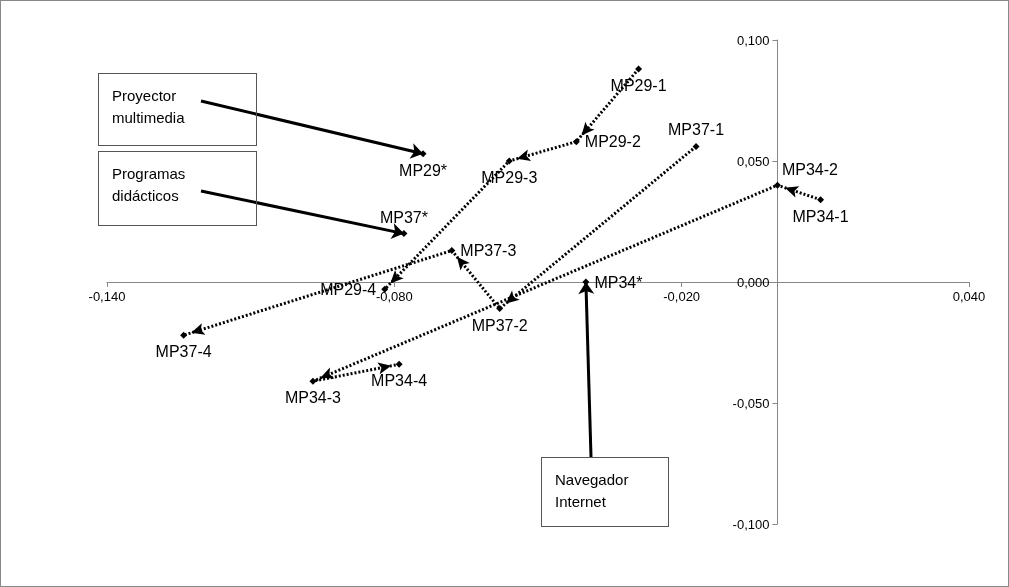  What do you see at coordinates (820, 216) in the screenshot?
I see `data-label: MP34-1` at bounding box center [820, 216].